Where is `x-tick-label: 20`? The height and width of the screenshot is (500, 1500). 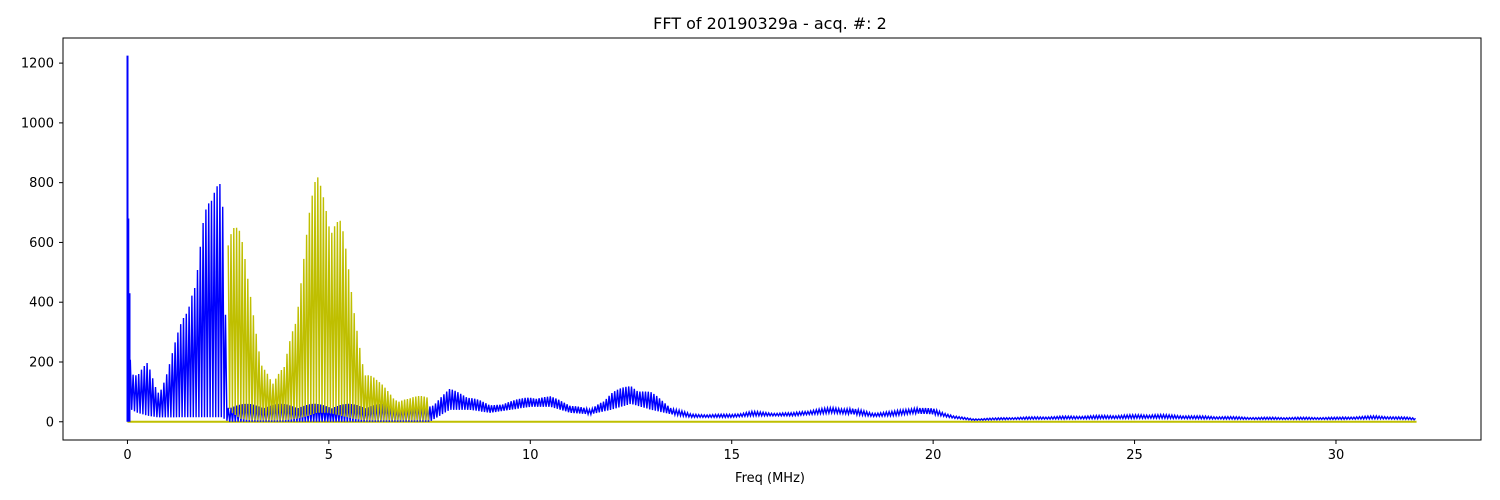 x-tick-label: 20 is located at coordinates (933, 455).